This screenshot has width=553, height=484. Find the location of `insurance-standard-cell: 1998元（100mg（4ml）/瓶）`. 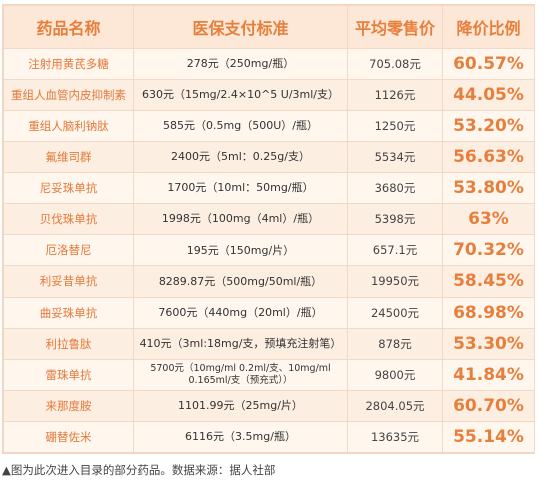

insurance-standard-cell: 1998元（100mg（4ml）/瓶） is located at coordinates (240, 219).